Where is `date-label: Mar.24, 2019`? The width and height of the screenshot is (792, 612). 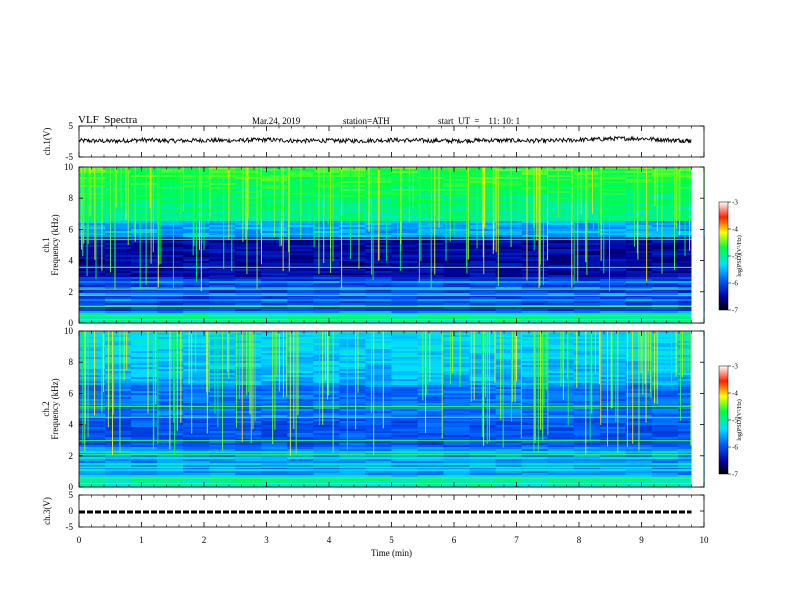
date-label: Mar.24, 2019 is located at coordinates (276, 121).